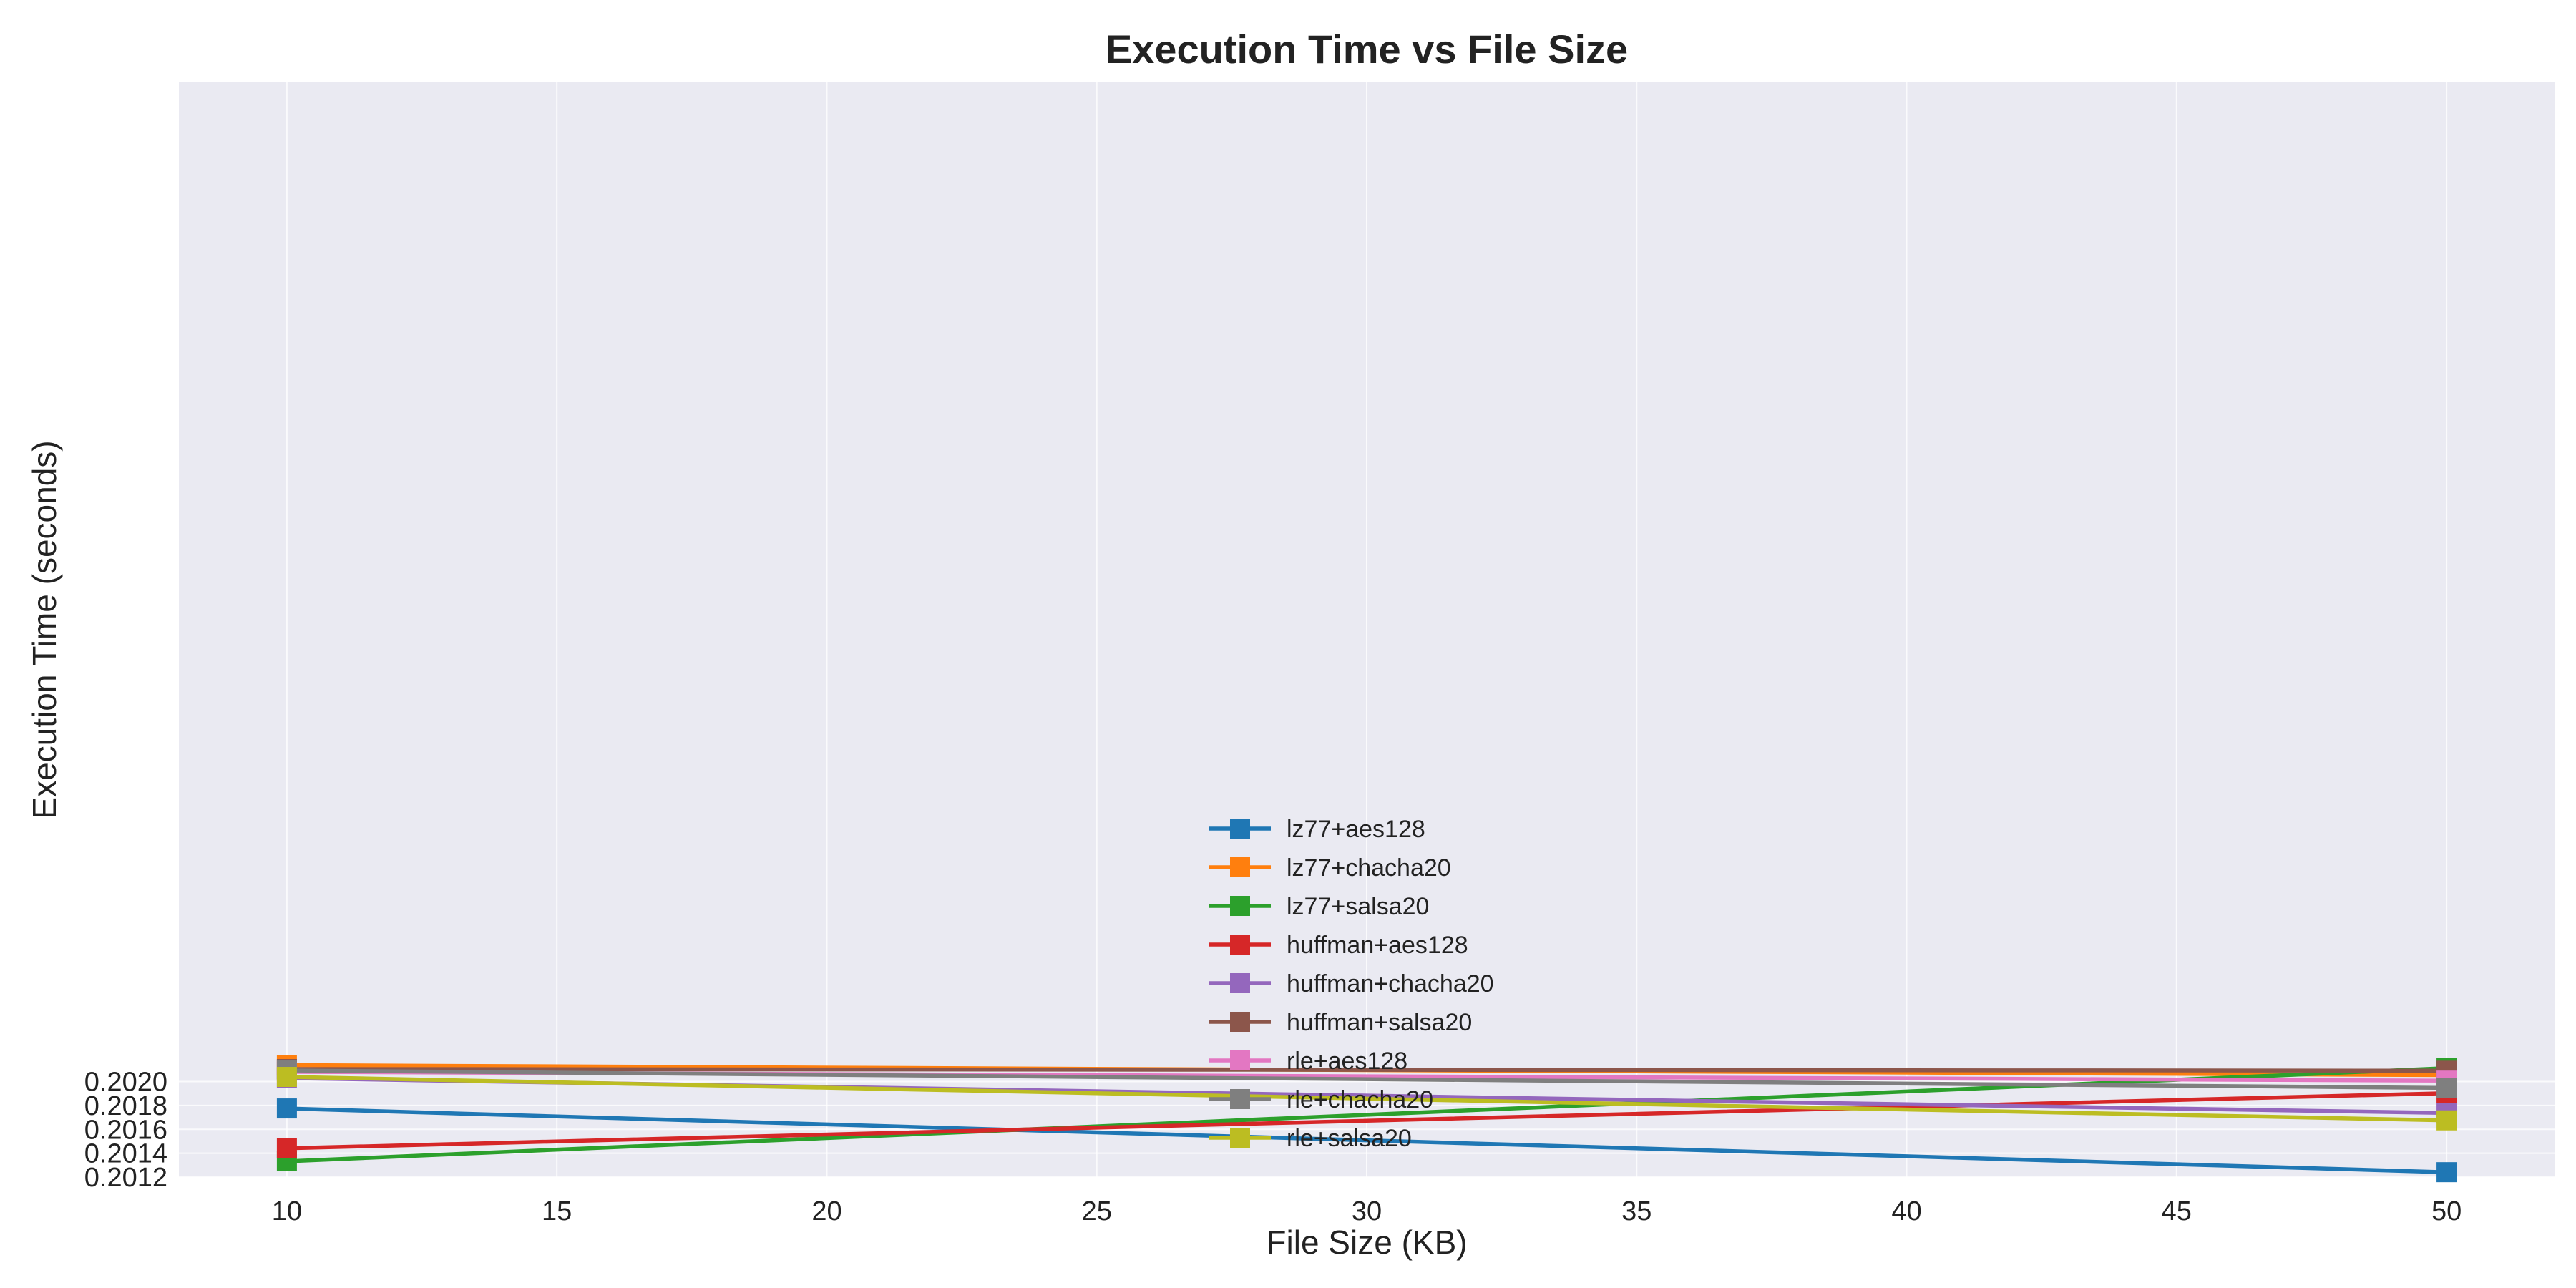  I want to click on legend-item: huffman+aes128, so click(1338, 945).